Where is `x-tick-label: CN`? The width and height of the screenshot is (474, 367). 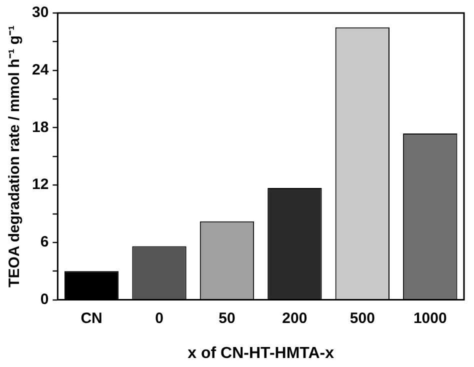
x-tick-label: CN is located at coordinates (91, 318).